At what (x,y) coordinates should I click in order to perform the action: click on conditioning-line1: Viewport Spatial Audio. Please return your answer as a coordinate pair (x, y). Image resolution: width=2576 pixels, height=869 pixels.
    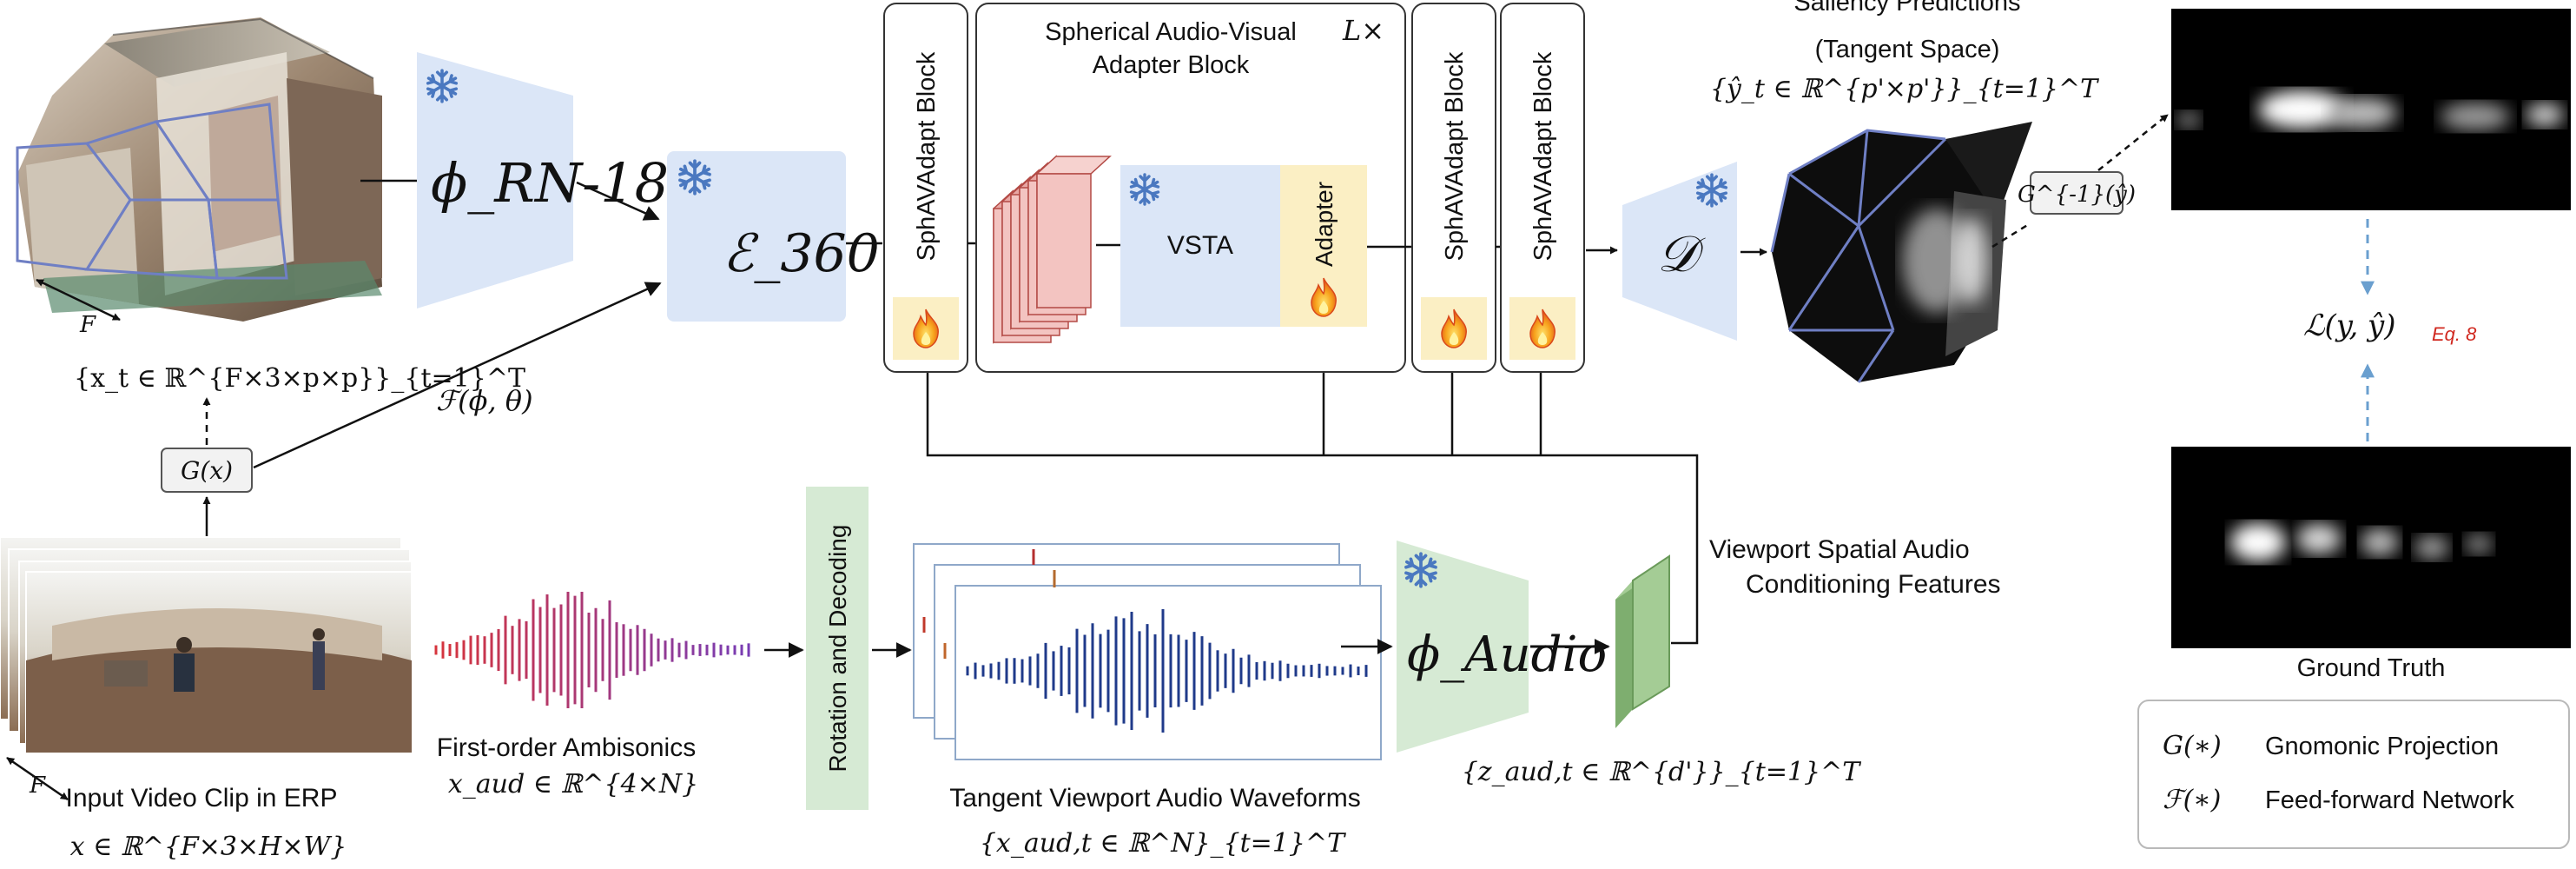
    Looking at the image, I should click on (1839, 549).